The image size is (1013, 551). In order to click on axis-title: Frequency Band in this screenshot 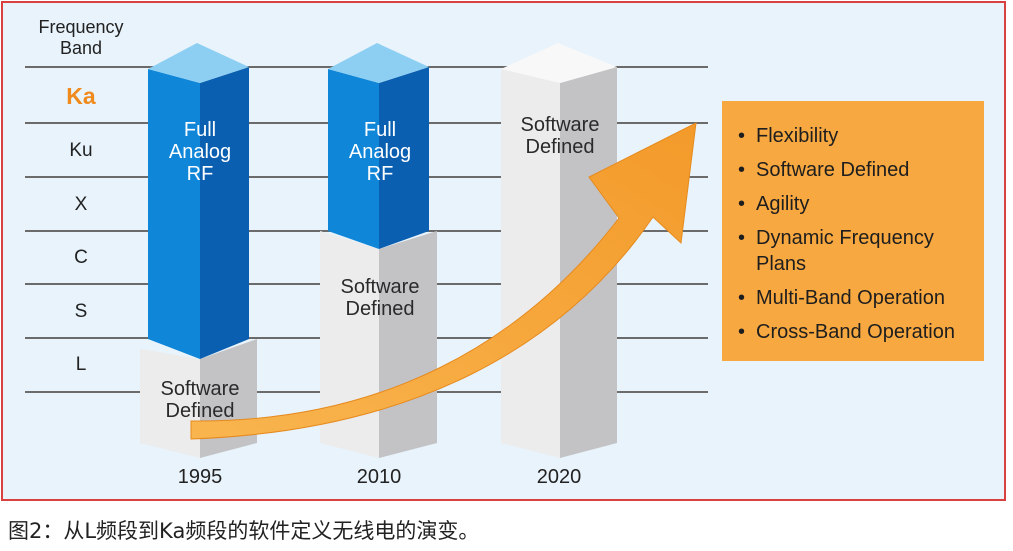, I will do `click(81, 38)`.